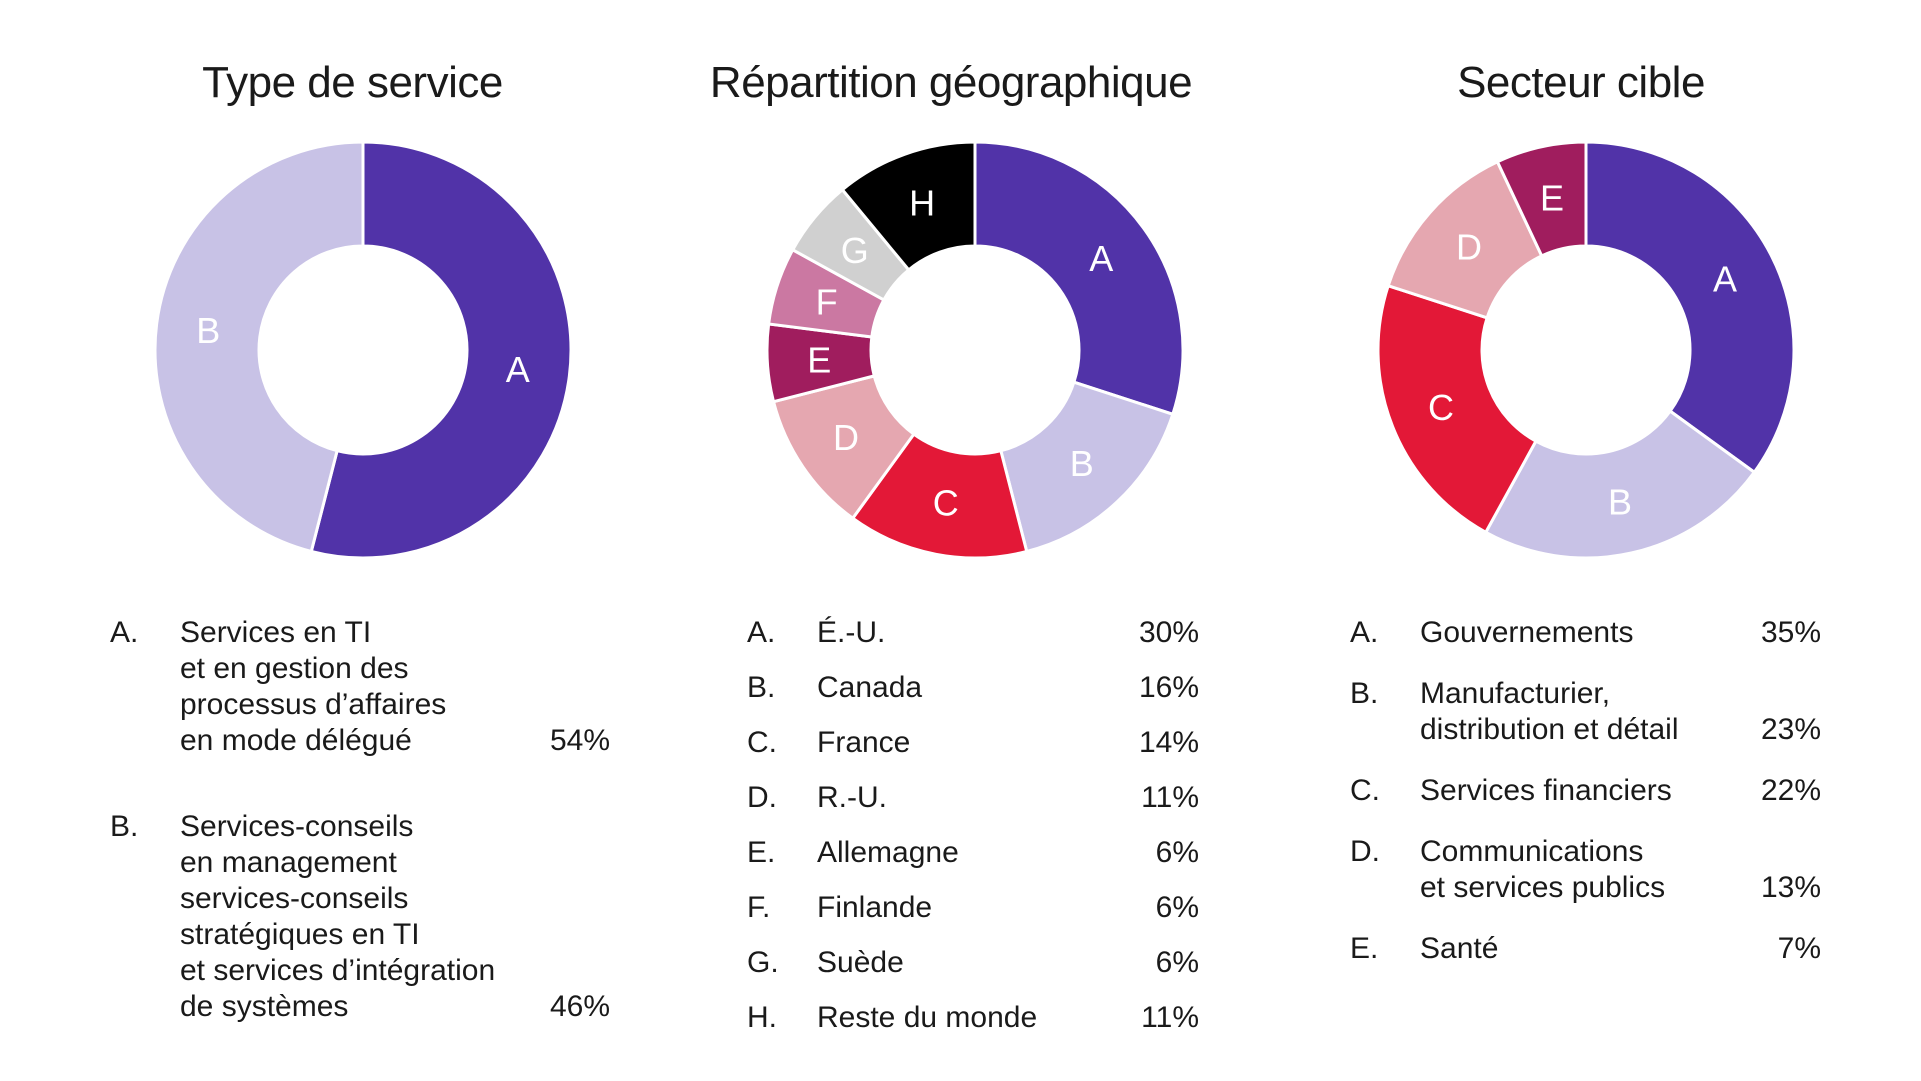 The width and height of the screenshot is (1921, 1081). I want to click on legend-letter: F., so click(759, 907).